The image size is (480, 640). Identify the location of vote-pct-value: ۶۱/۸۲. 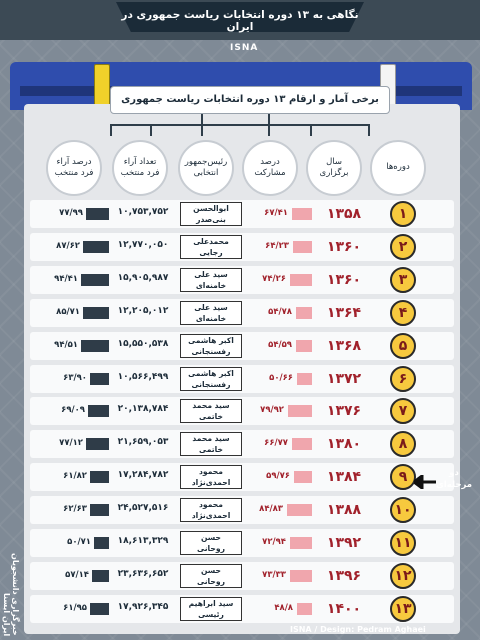
(75, 476).